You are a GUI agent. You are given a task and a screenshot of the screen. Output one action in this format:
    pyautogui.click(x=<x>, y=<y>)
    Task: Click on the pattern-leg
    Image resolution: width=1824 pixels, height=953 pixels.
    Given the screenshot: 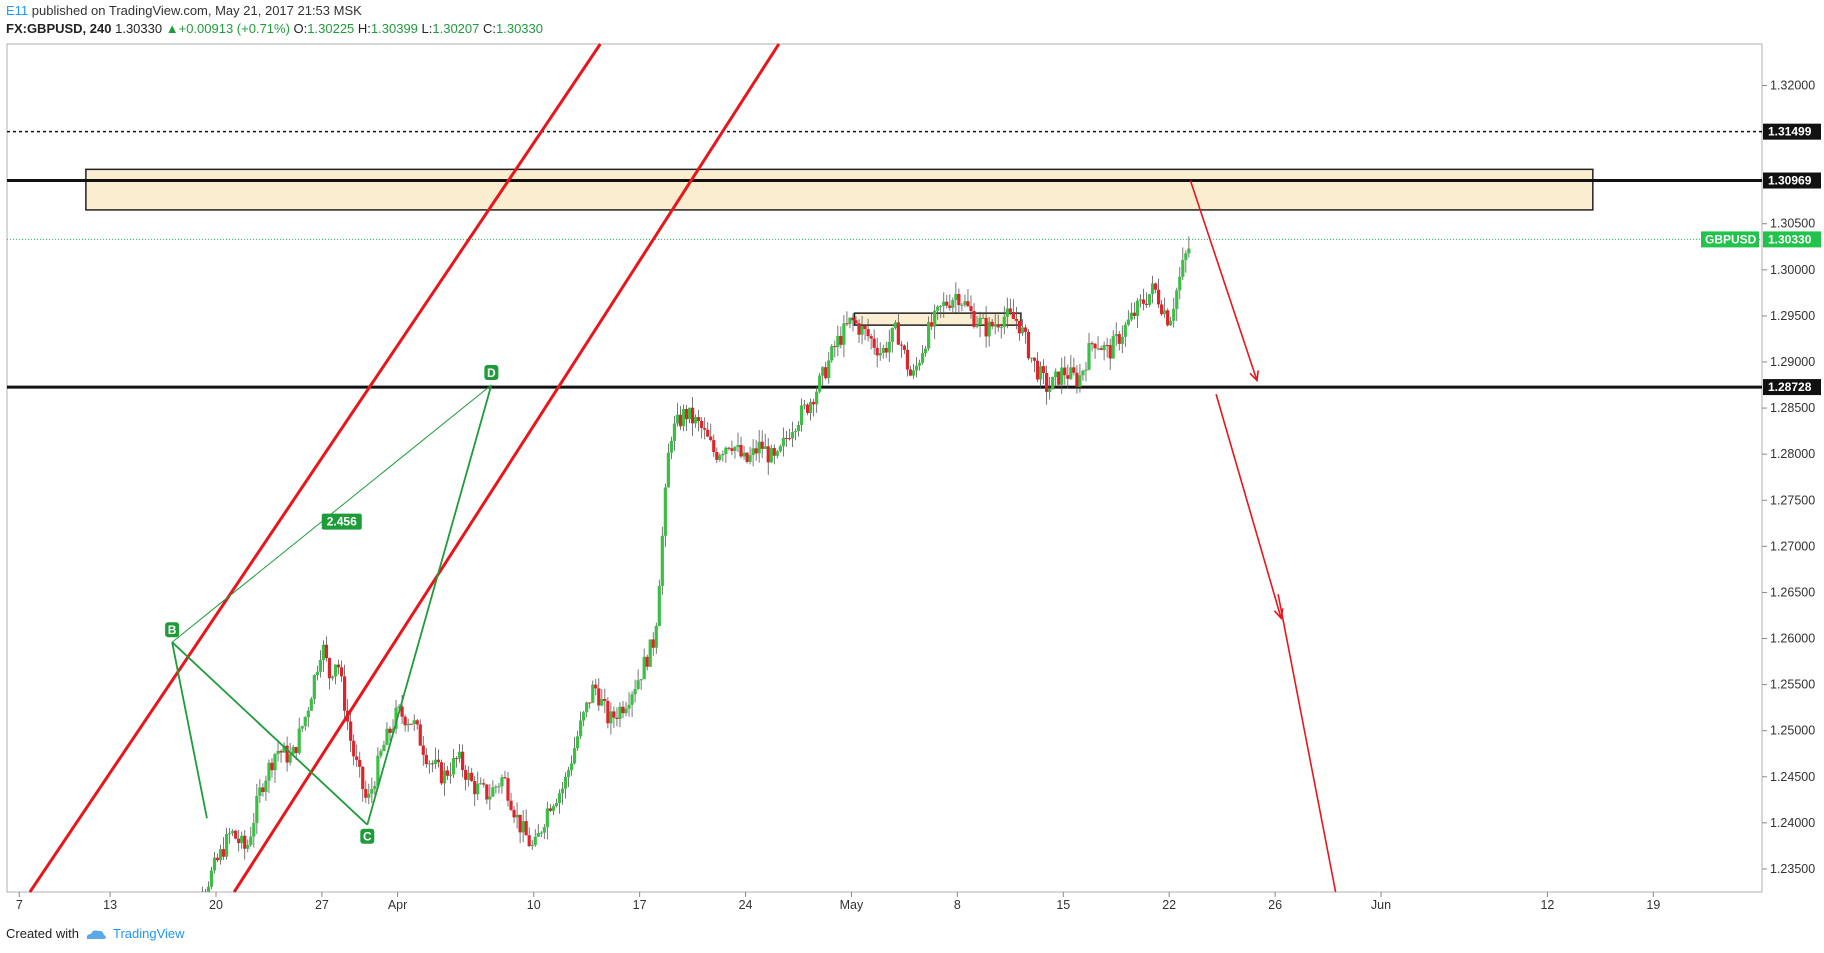 What is the action you would take?
    pyautogui.click(x=429, y=604)
    